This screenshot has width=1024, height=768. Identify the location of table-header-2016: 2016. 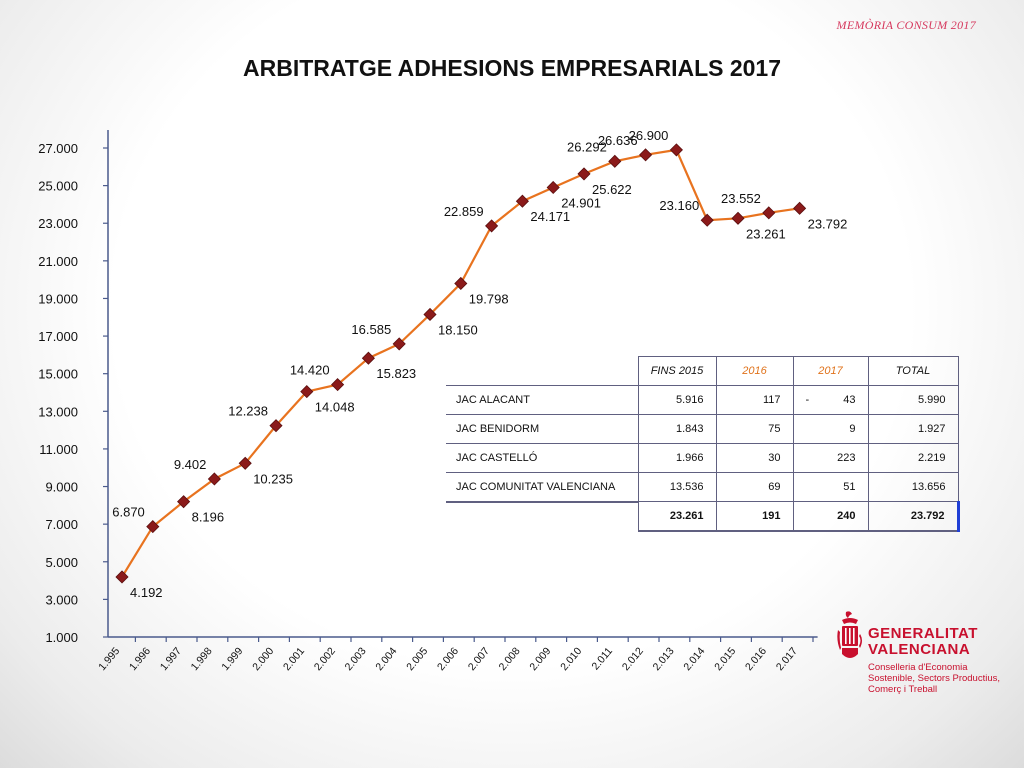
(754, 371).